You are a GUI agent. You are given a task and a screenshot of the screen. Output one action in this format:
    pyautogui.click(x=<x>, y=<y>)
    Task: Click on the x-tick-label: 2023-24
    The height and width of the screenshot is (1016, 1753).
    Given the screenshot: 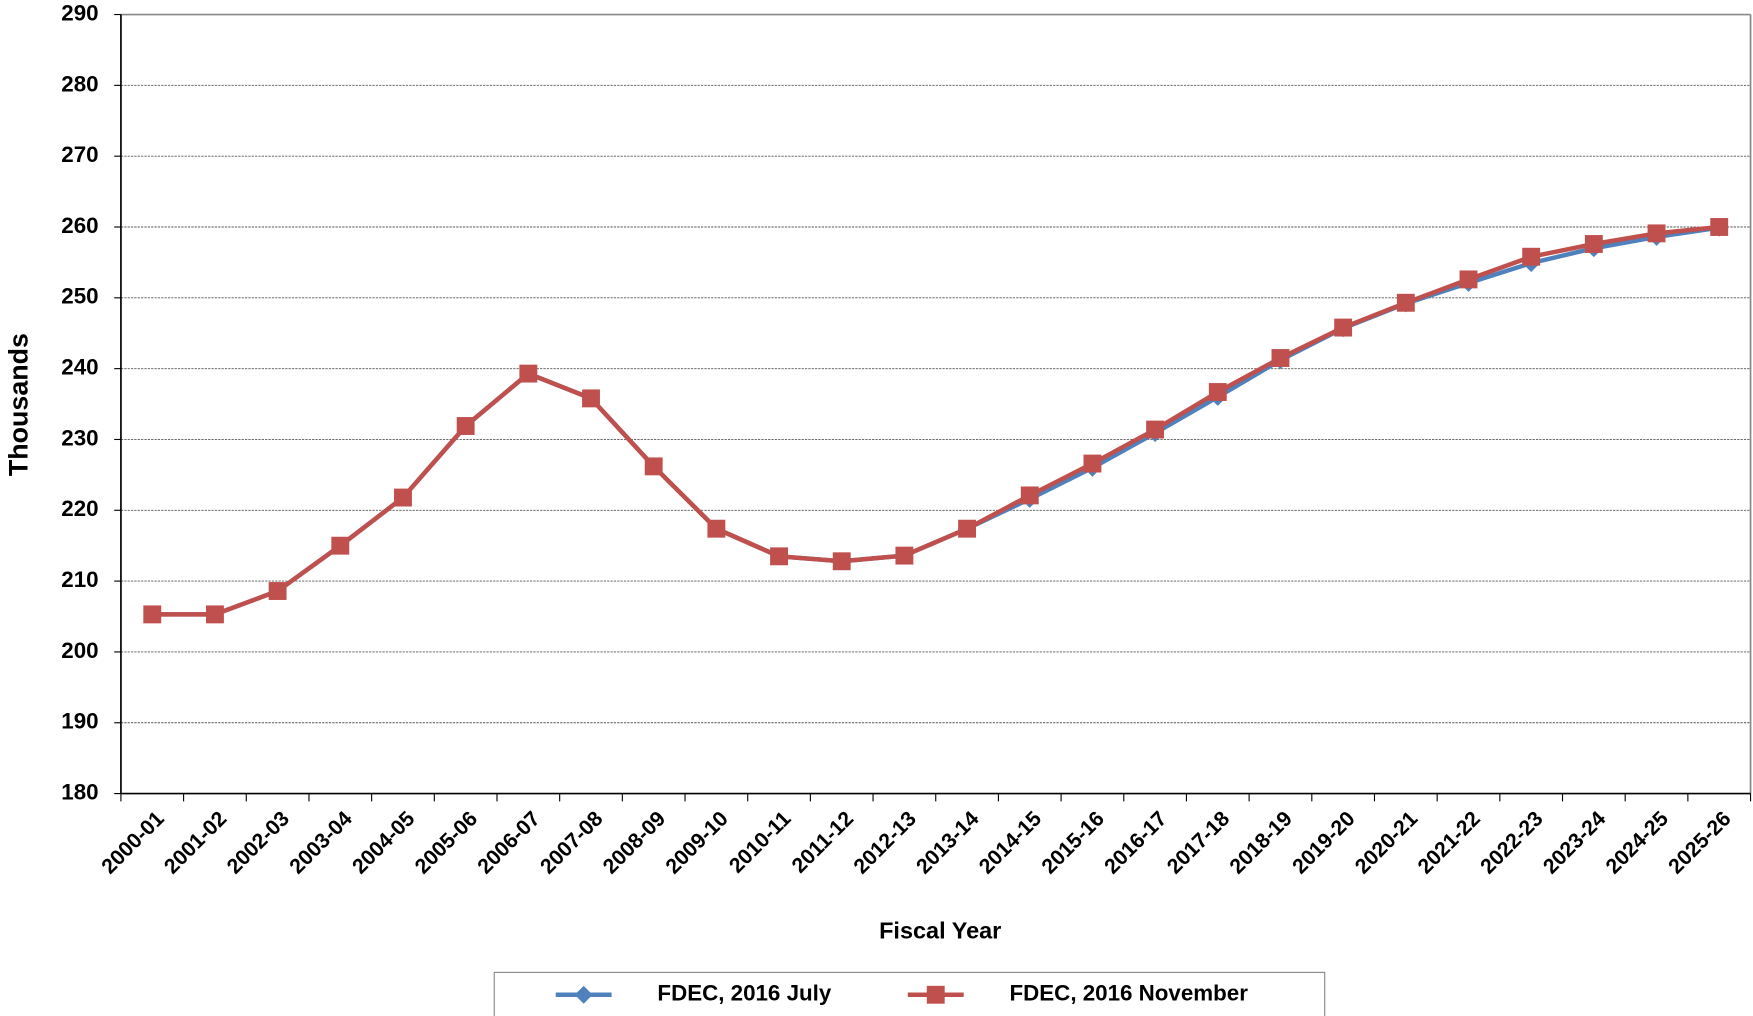 What is the action you would take?
    pyautogui.click(x=1574, y=842)
    